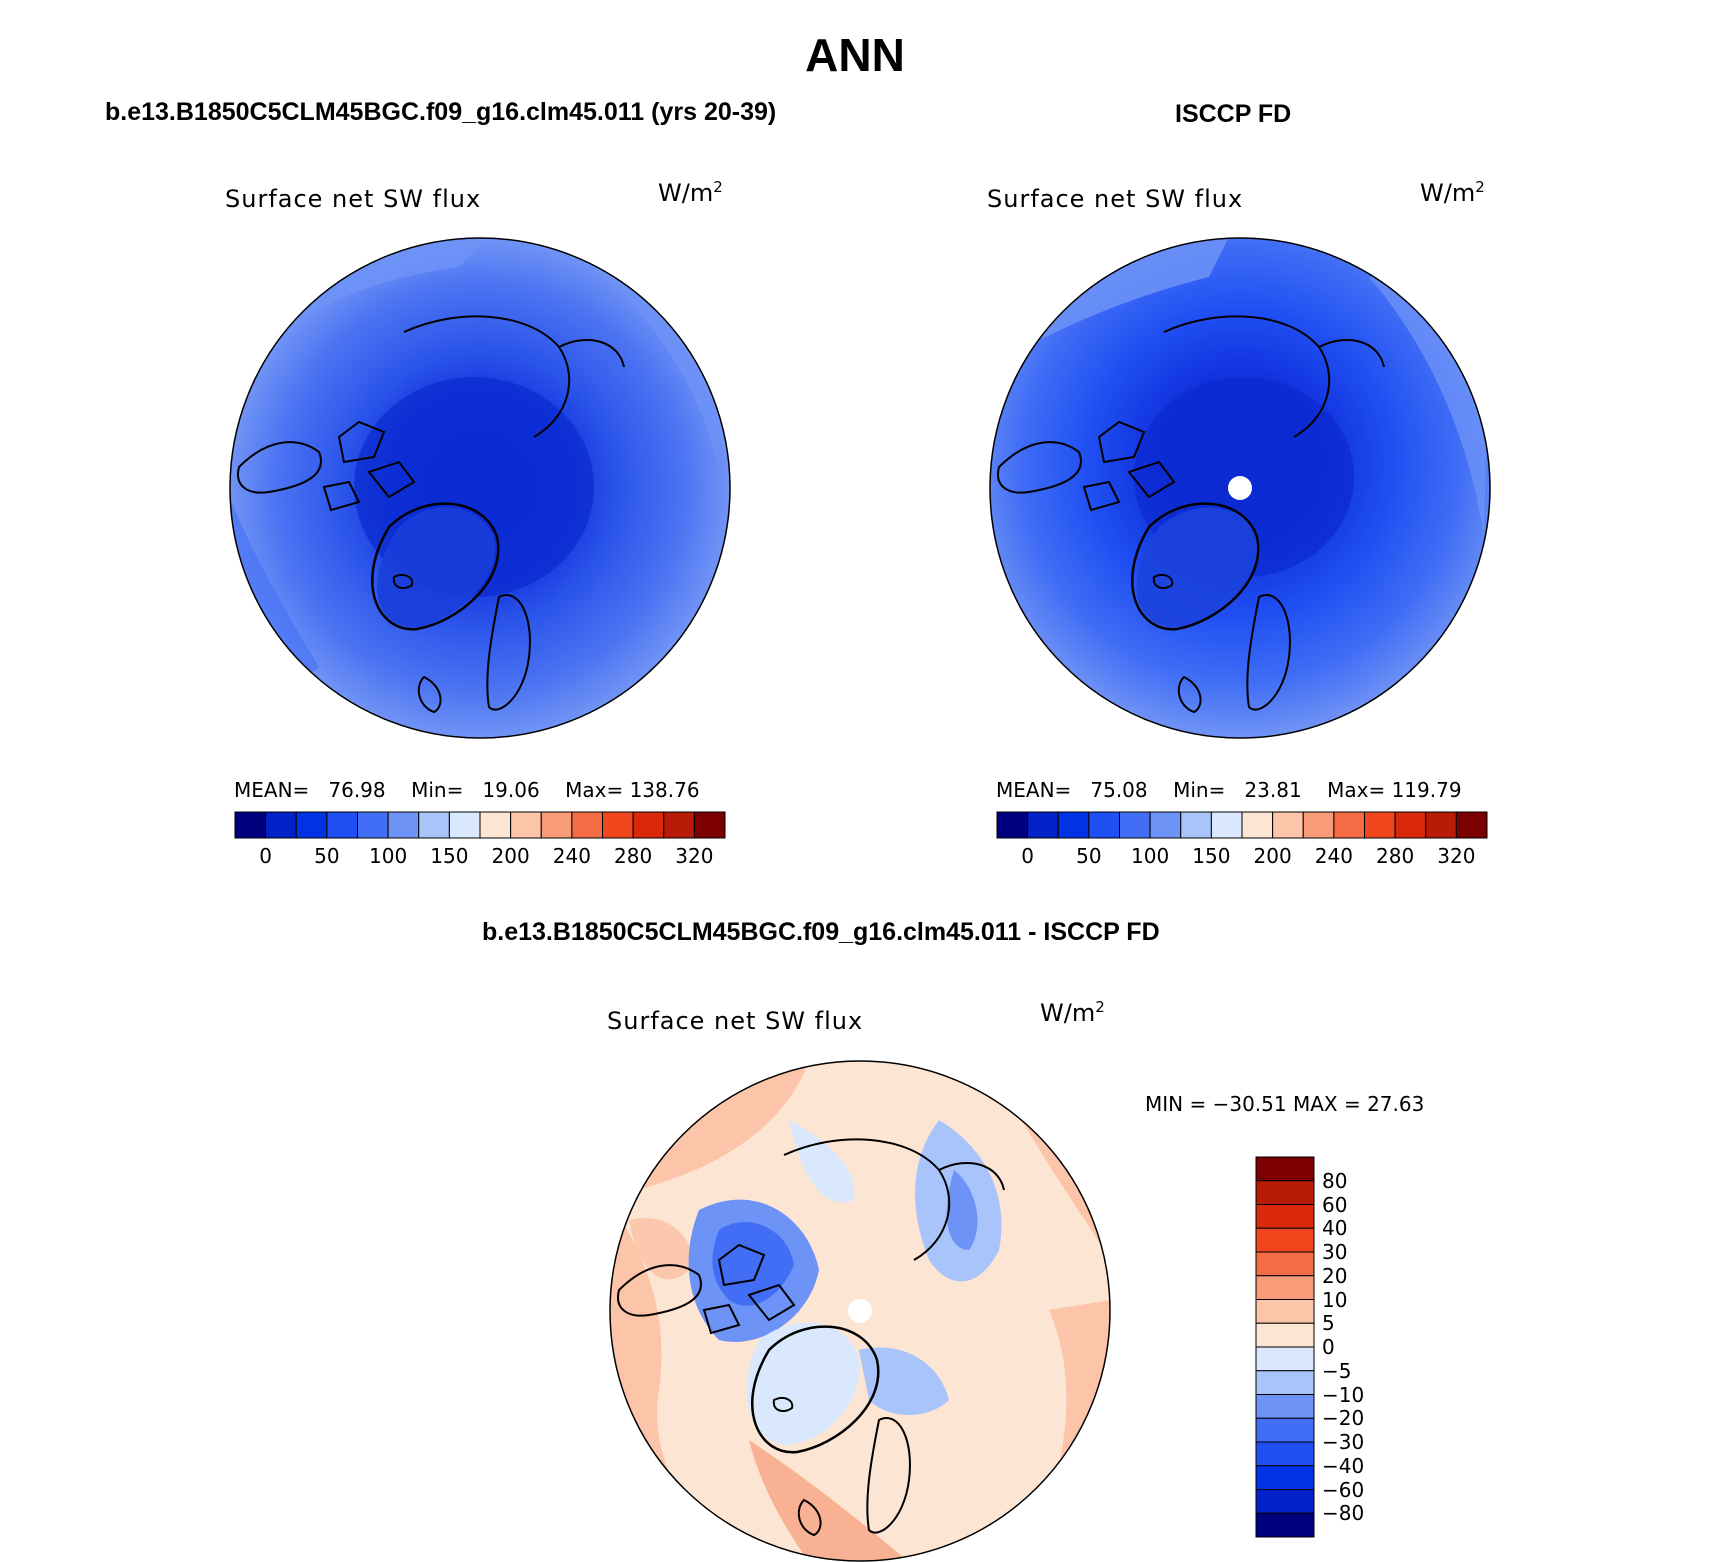 This screenshot has height=1562, width=1710. What do you see at coordinates (1115, 199) in the screenshot?
I see `panel-2-variable-label: Surface net SW flux` at bounding box center [1115, 199].